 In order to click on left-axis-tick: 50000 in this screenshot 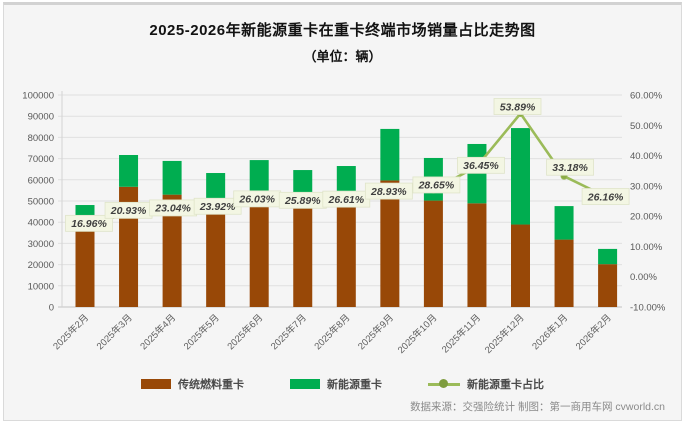, I will do `click(41, 202)`.